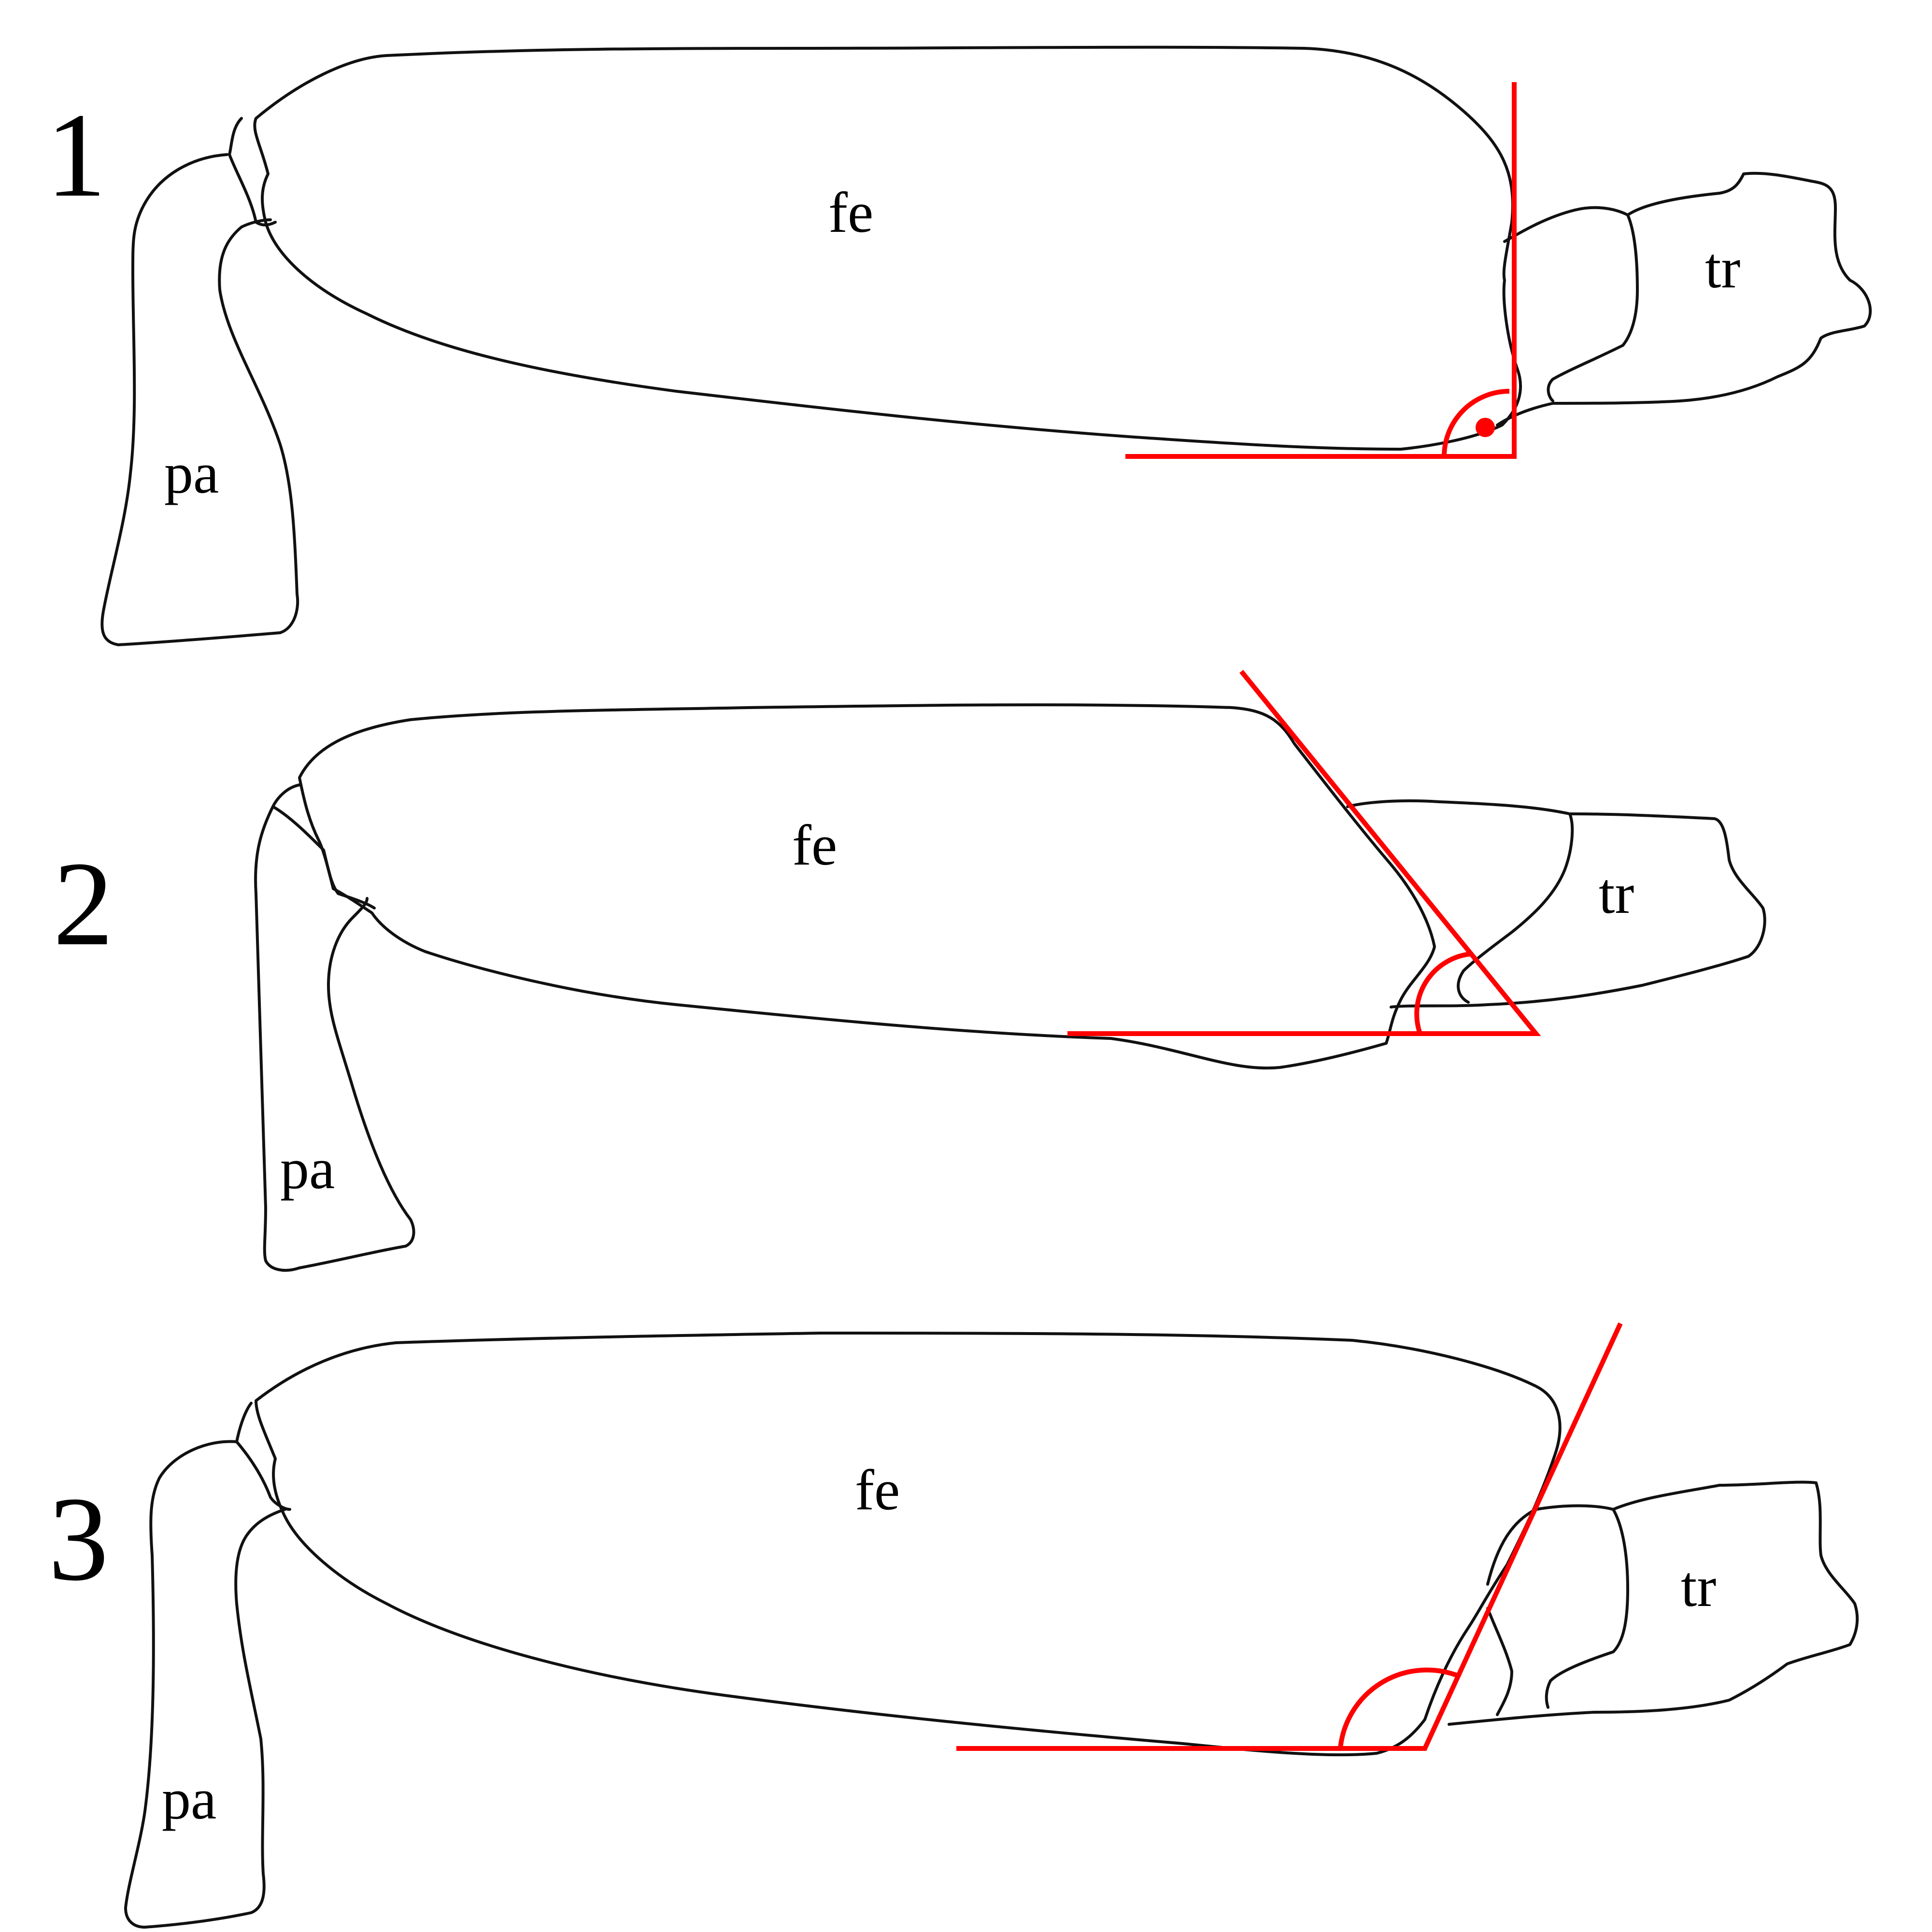  Describe the element at coordinates (78, 1539) in the screenshot. I see `panel-number: 3` at that location.